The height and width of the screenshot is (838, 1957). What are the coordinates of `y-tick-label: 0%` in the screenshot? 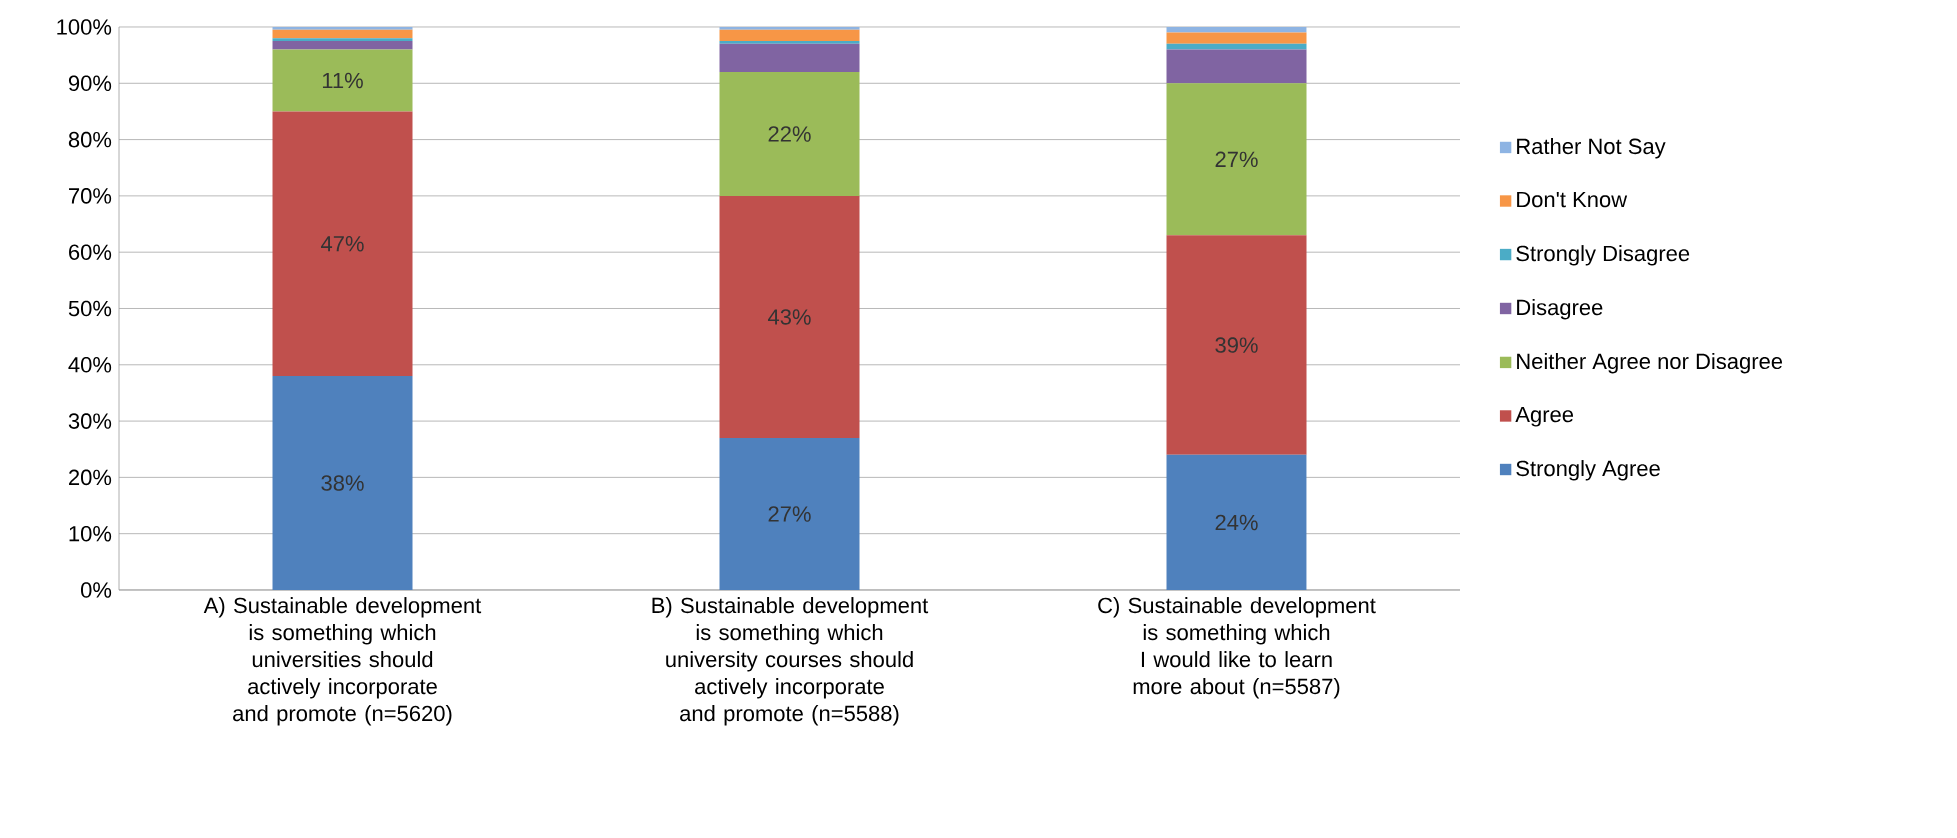 It's located at (96, 590).